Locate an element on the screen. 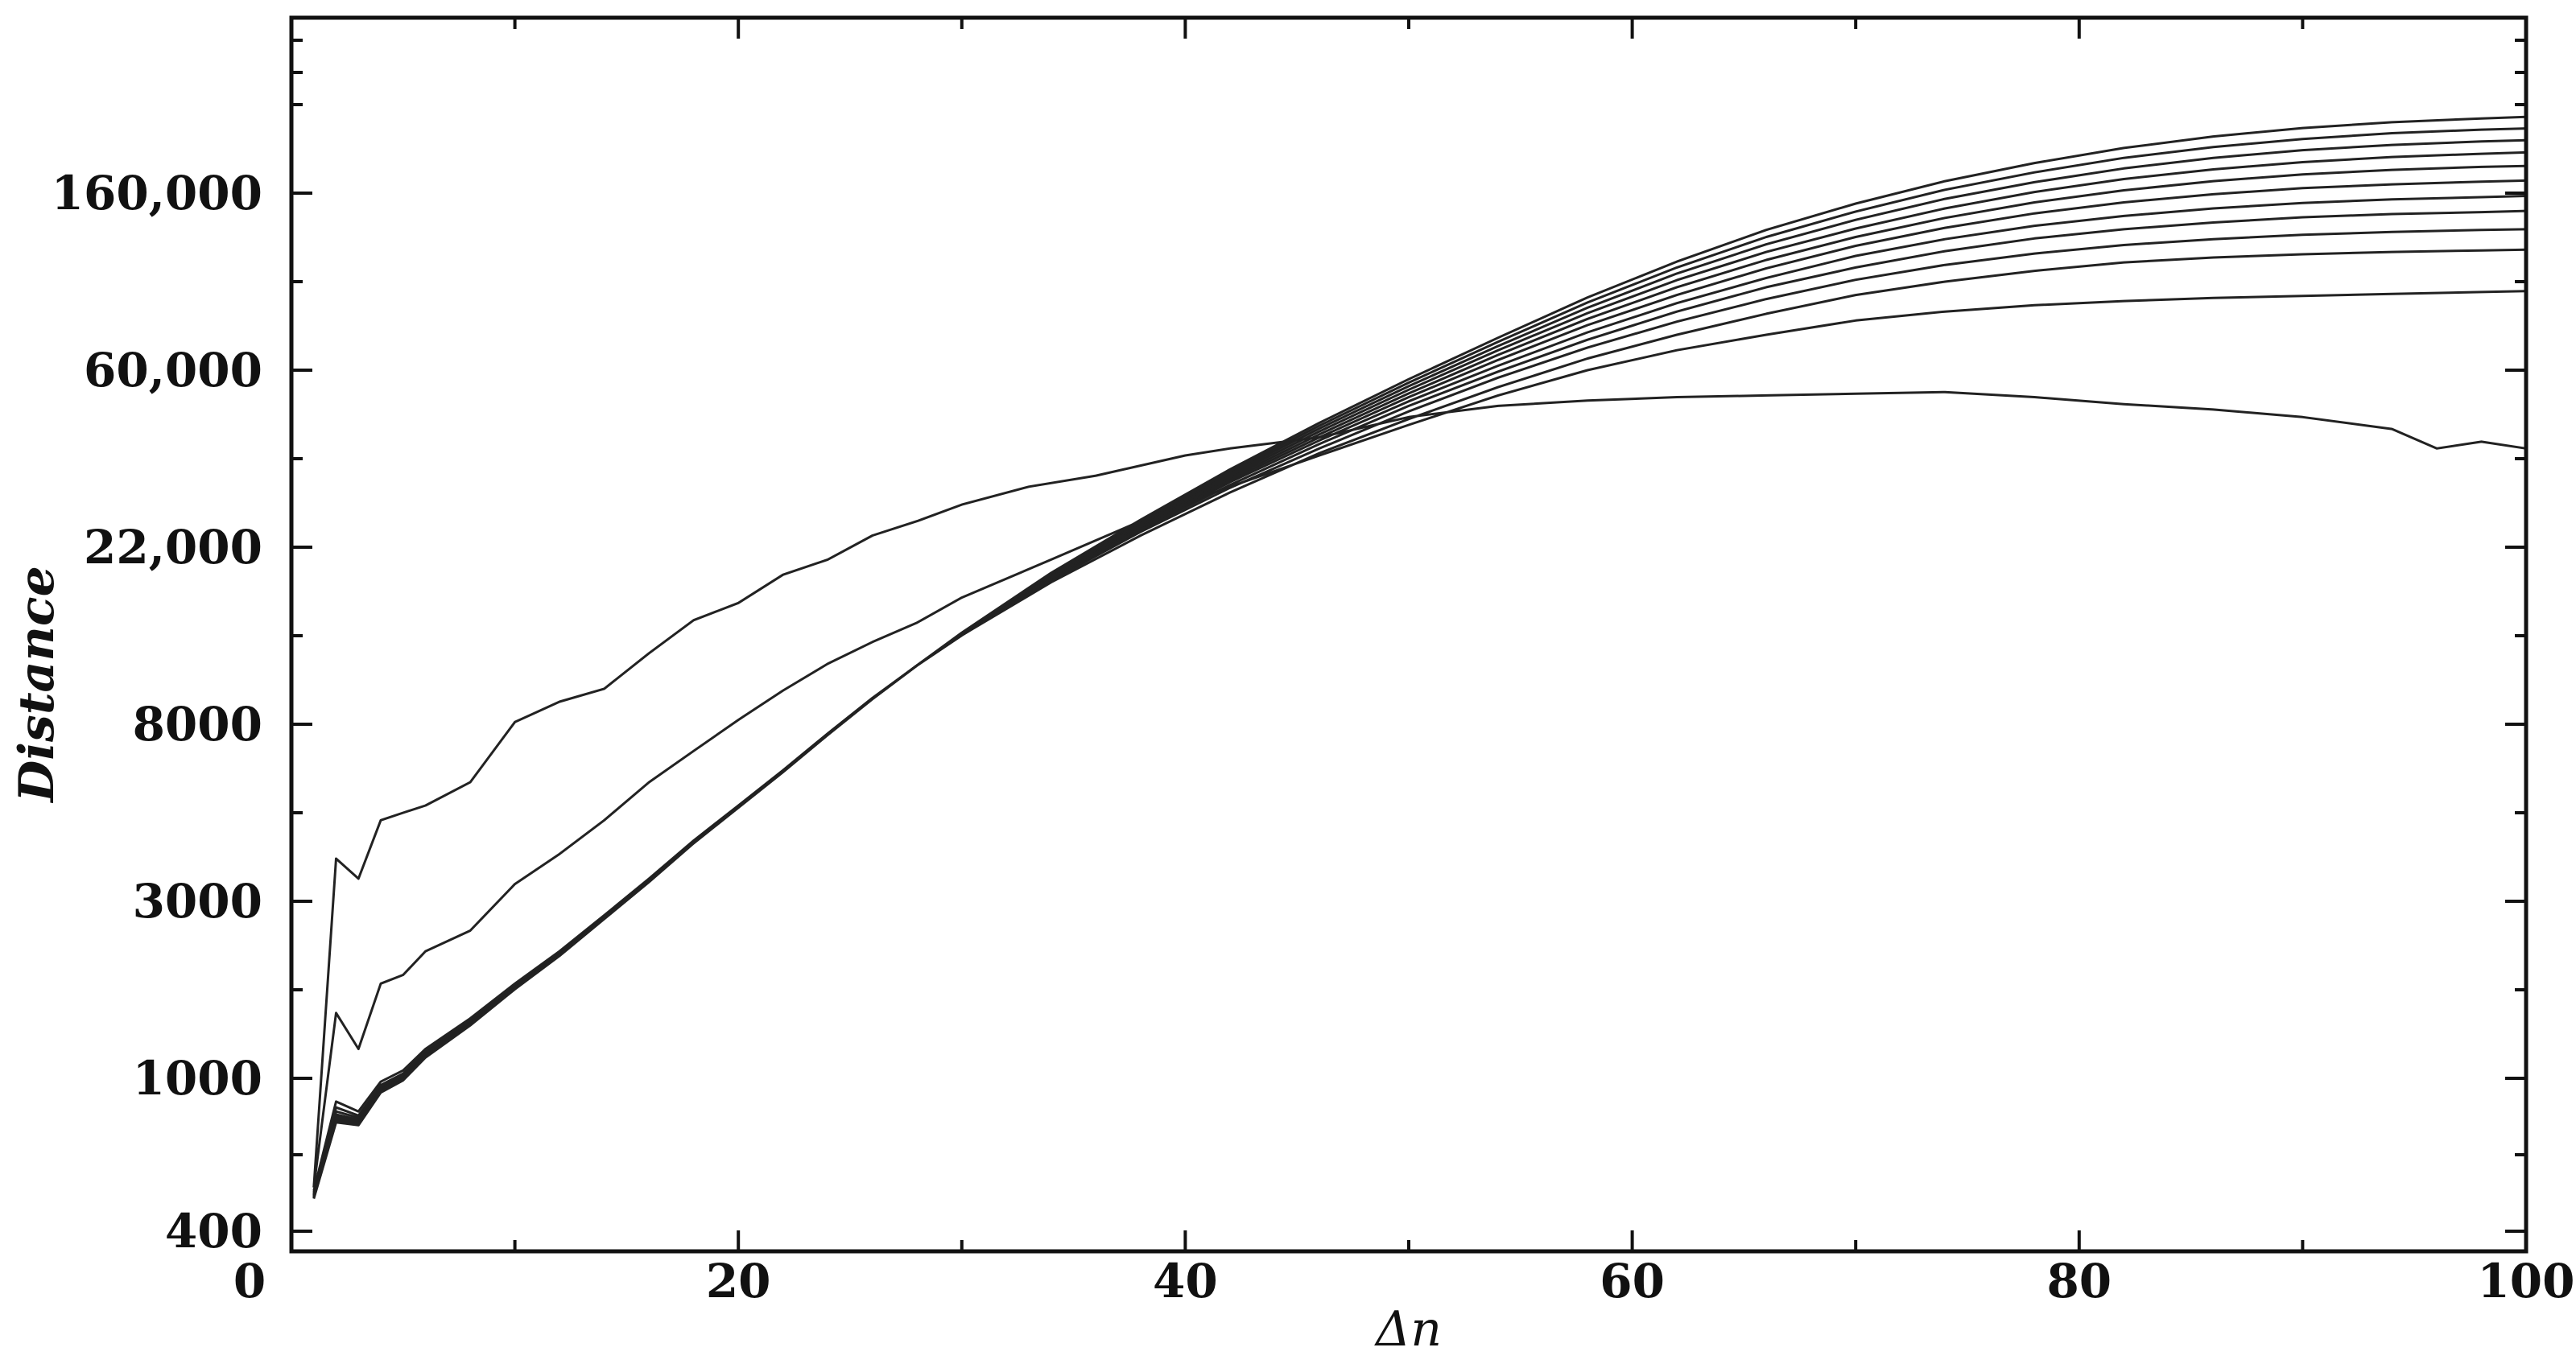 The width and height of the screenshot is (2576, 1368). x-tick-label: 20 is located at coordinates (738, 1281).